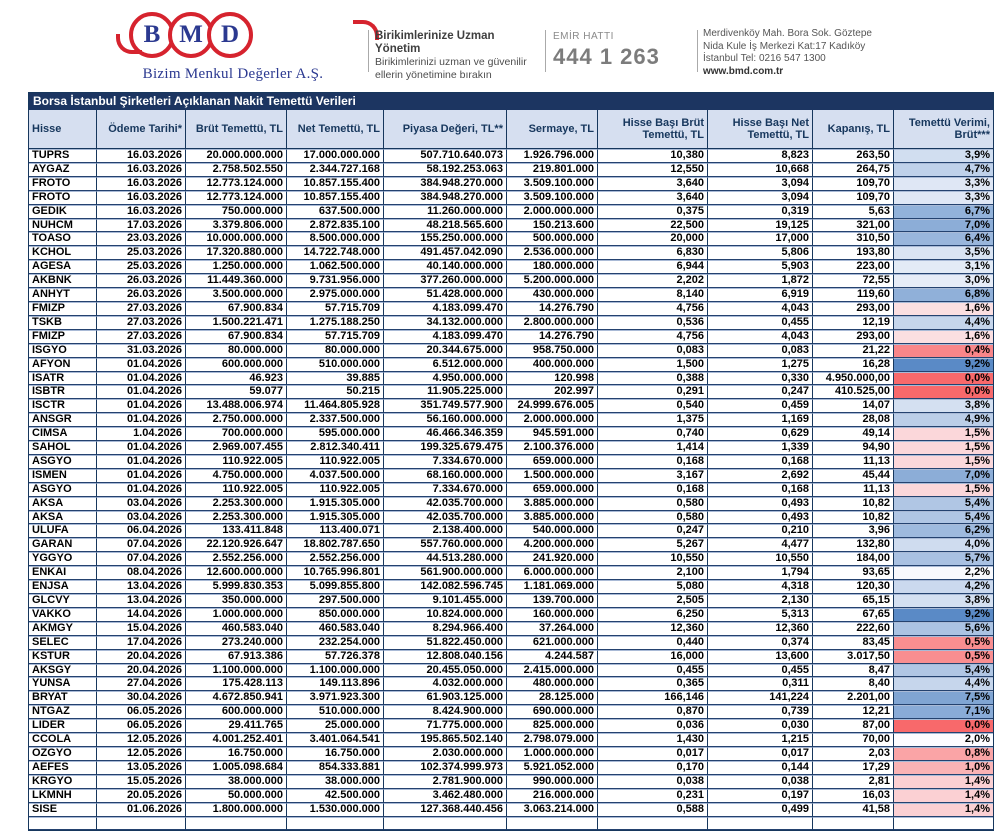  I want to click on logo-letter-d: D, so click(230, 34).